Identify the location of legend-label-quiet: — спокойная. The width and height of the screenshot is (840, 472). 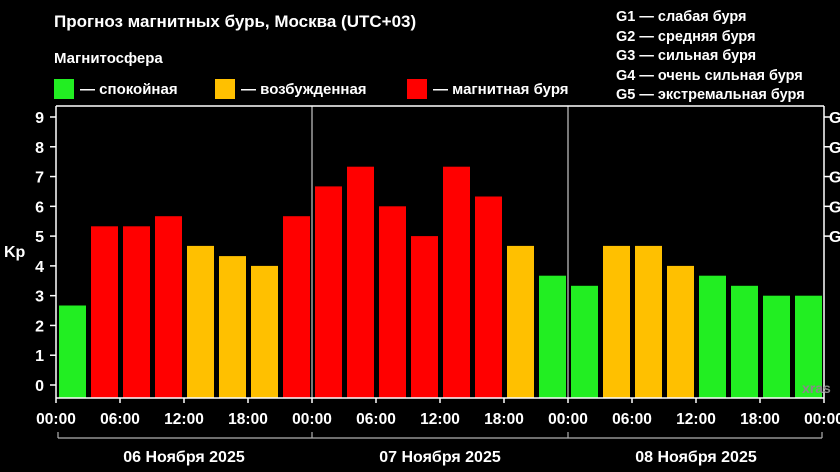
(129, 89).